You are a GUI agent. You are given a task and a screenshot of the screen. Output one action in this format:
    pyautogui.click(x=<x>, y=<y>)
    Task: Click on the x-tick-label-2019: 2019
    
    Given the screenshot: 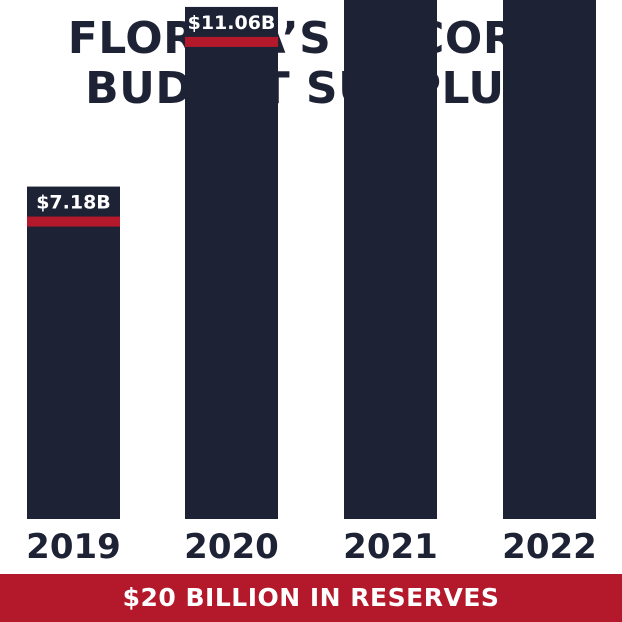 What is the action you would take?
    pyautogui.click(x=73, y=547)
    